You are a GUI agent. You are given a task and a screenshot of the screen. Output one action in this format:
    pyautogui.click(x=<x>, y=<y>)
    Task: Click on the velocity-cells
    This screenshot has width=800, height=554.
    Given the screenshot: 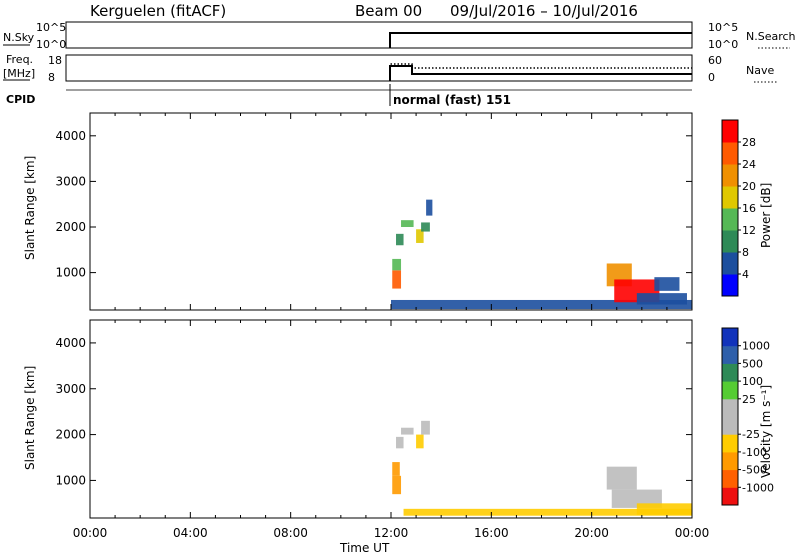 What is the action you would take?
    pyautogui.click(x=542, y=468)
    